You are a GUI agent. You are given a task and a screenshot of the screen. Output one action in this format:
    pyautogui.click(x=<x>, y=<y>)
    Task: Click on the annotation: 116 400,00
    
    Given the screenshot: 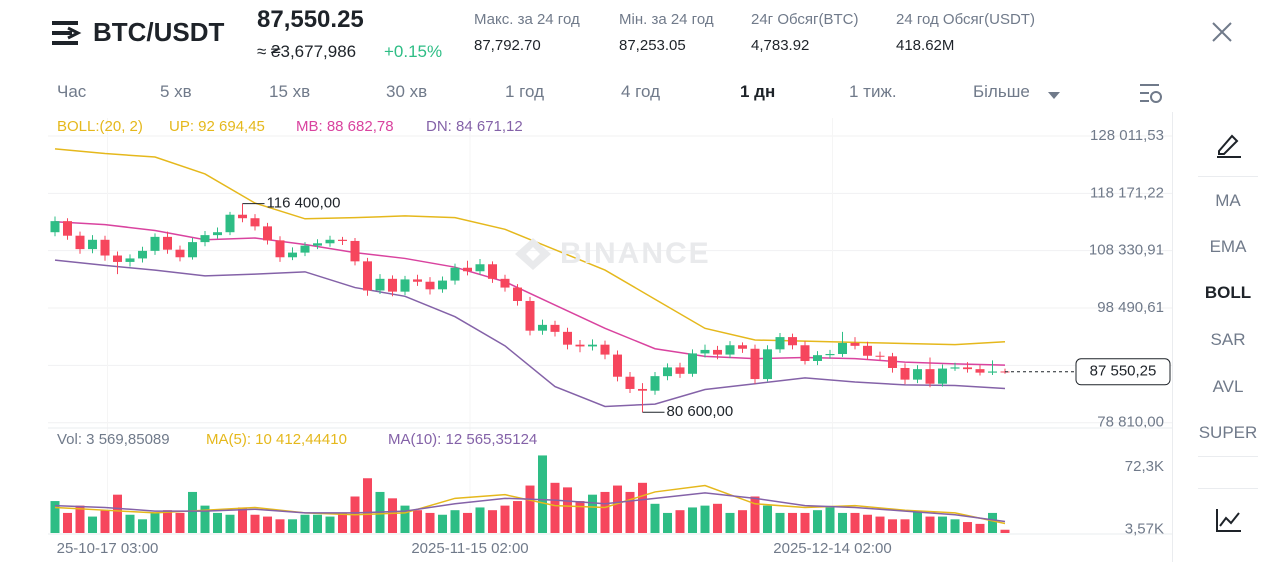 What is the action you would take?
    pyautogui.click(x=304, y=203)
    